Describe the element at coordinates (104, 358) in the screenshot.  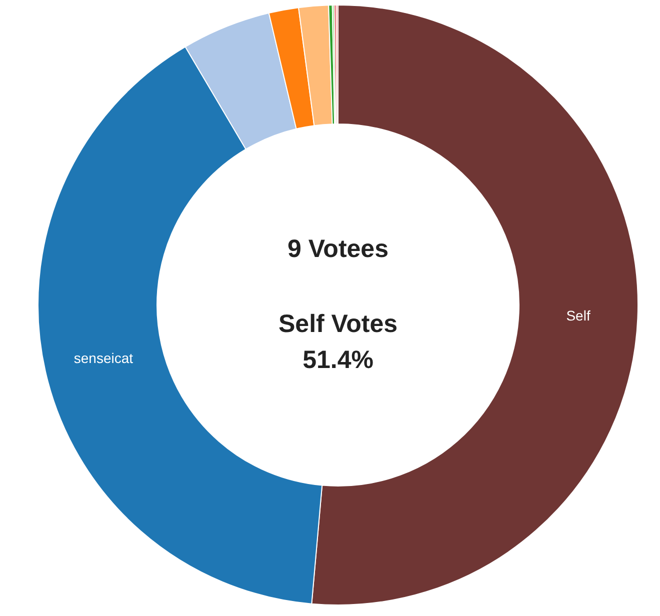
I see `slice-label: senseicat` at that location.